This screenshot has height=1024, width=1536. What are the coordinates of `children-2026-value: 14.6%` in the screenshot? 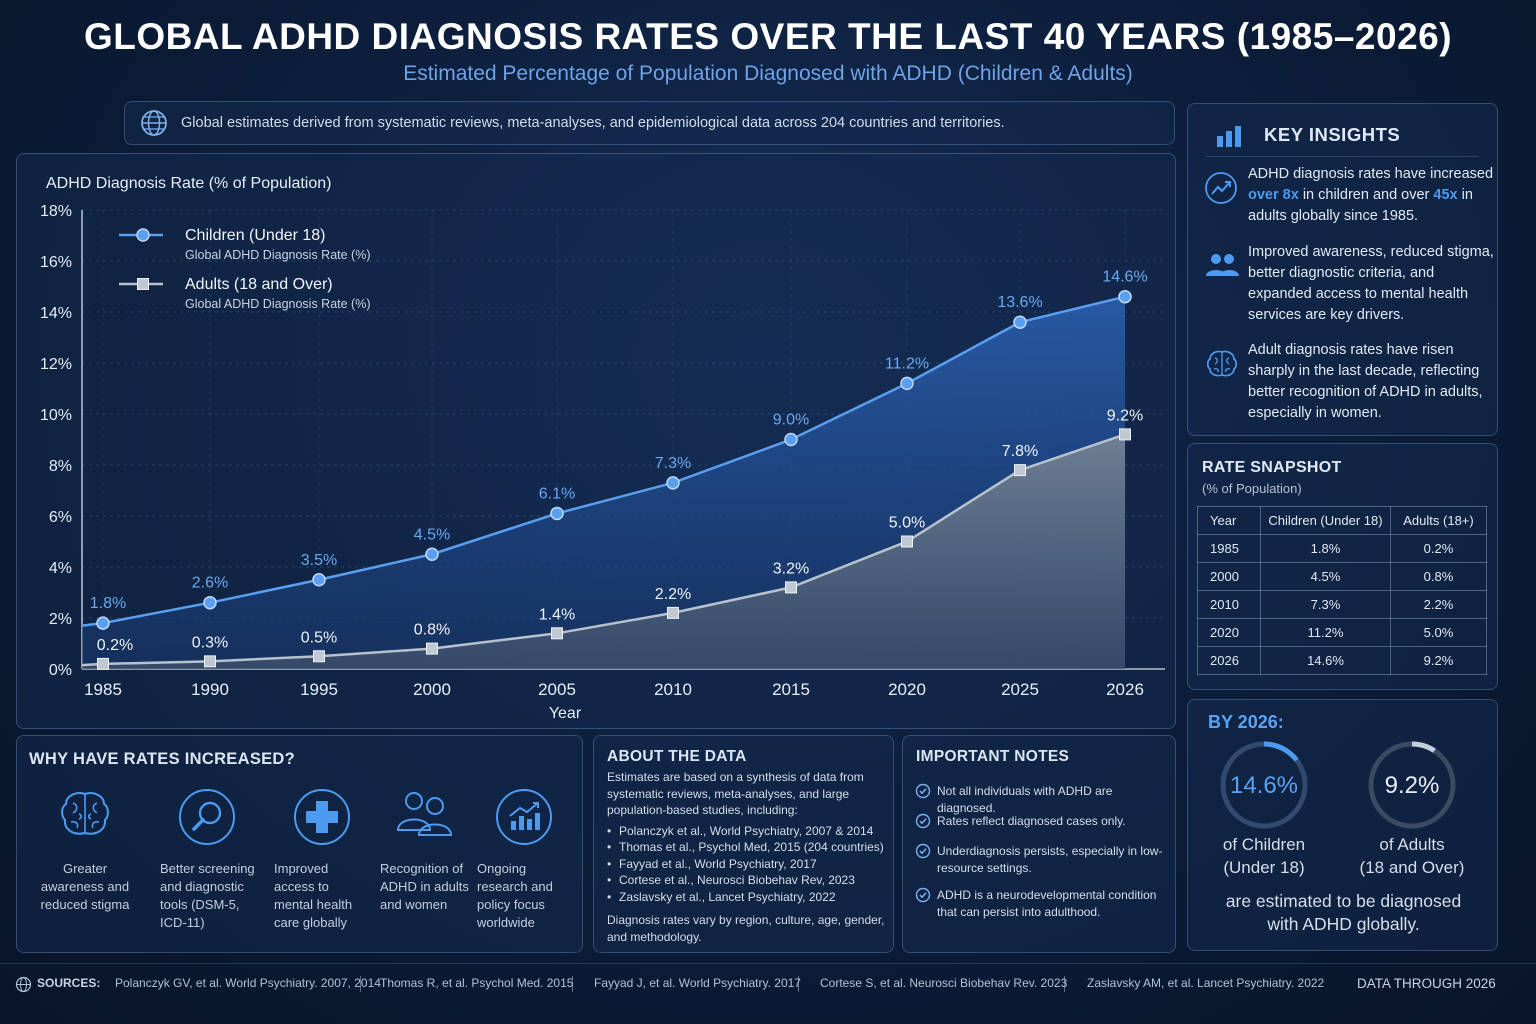 It's located at (1264, 785).